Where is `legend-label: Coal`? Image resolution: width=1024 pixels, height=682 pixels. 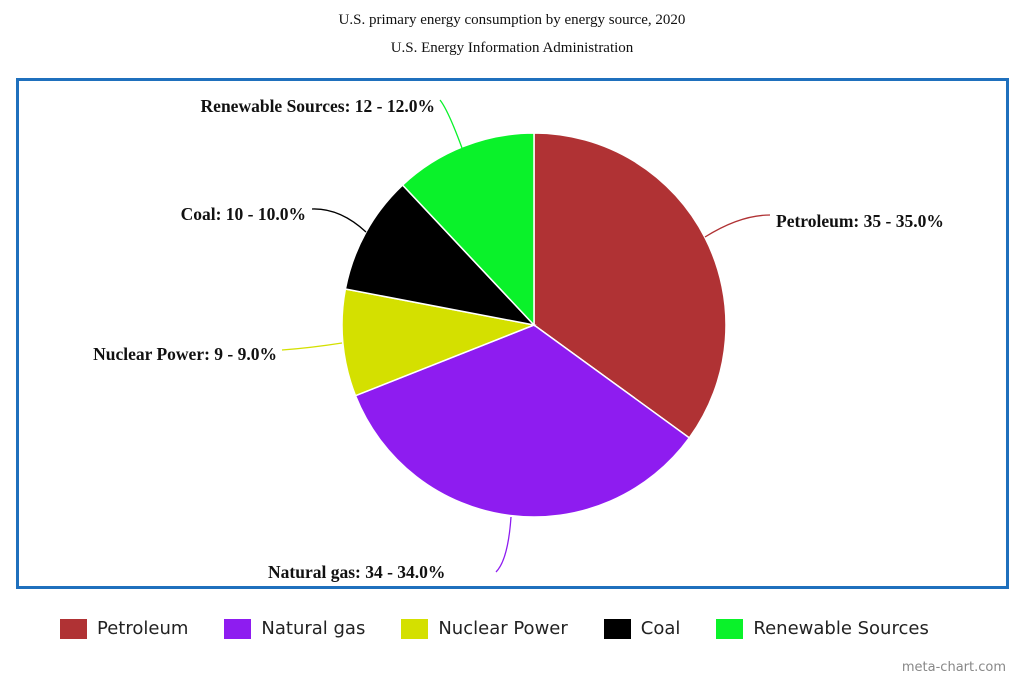
legend-label: Coal is located at coordinates (660, 628).